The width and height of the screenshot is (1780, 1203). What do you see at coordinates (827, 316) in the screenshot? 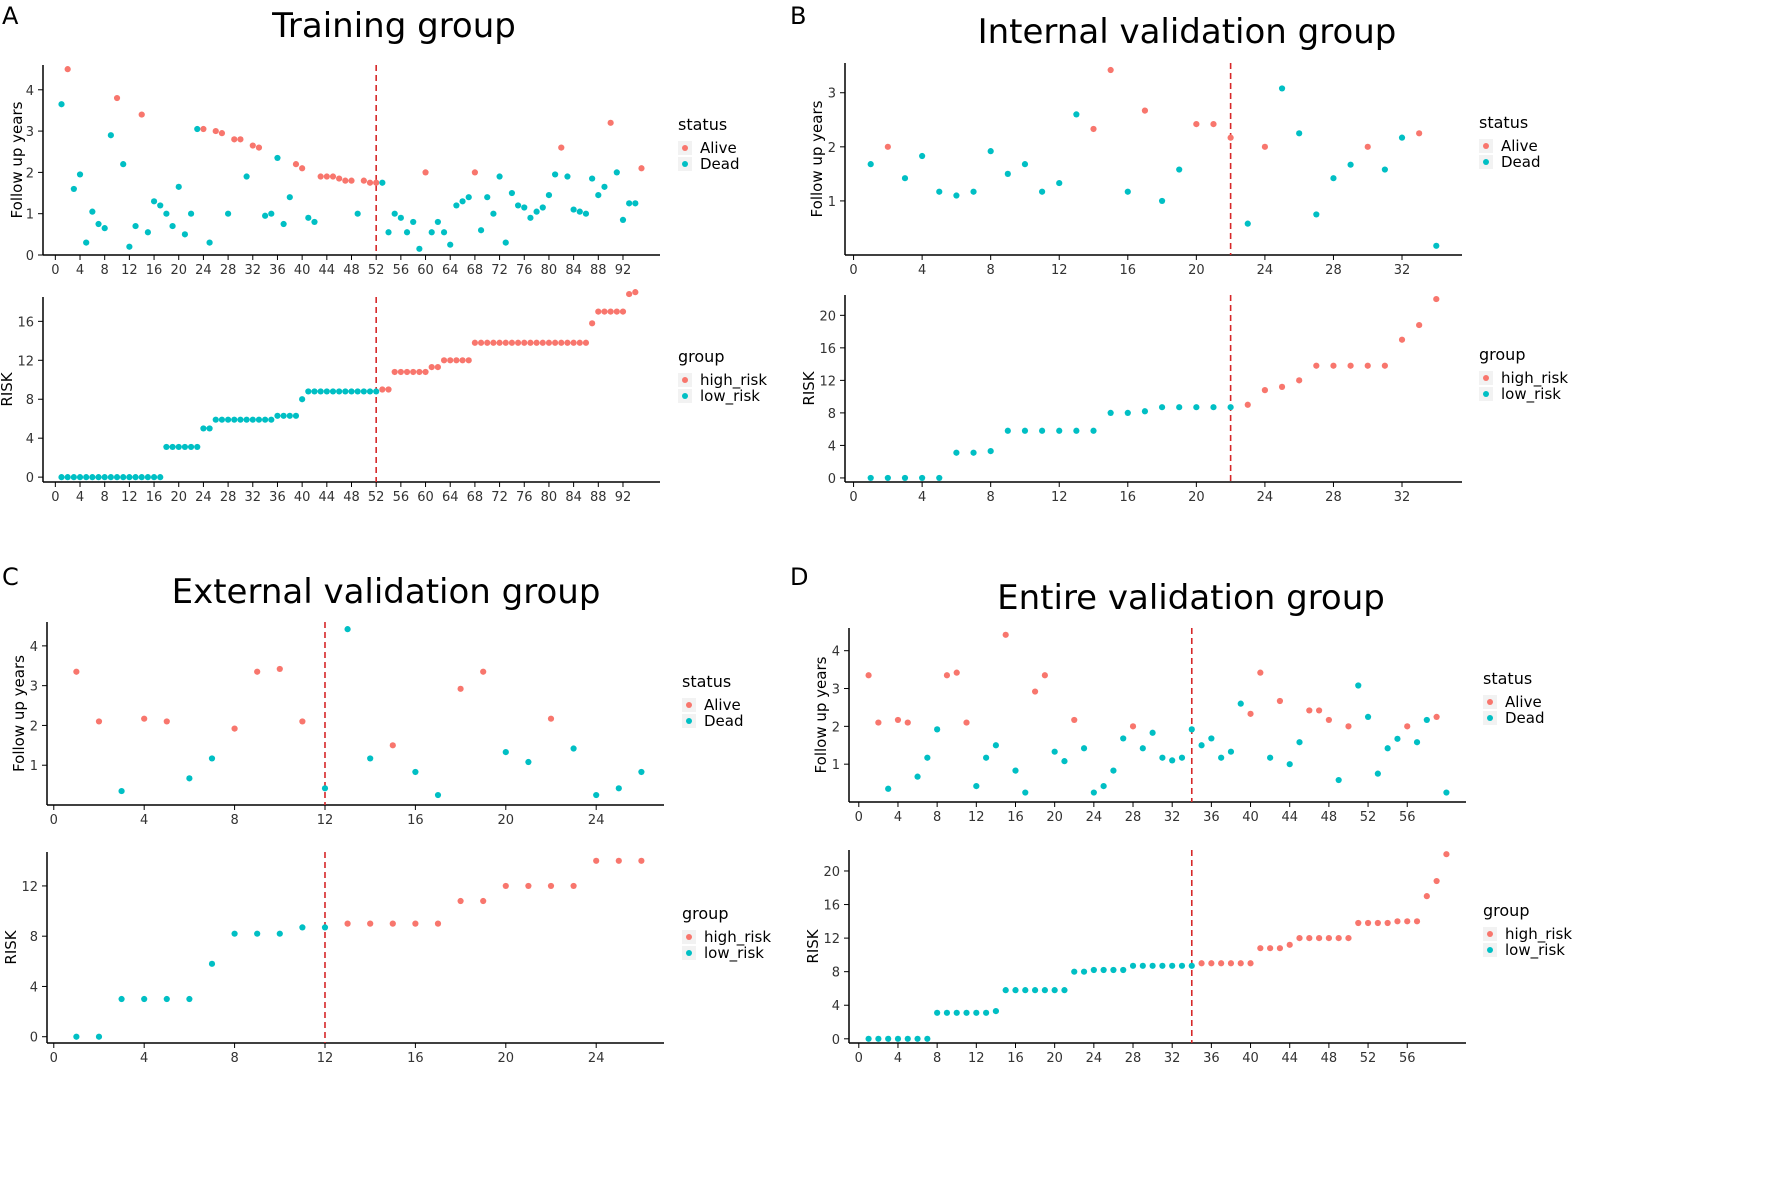
I see `y-tick-label: 20` at bounding box center [827, 316].